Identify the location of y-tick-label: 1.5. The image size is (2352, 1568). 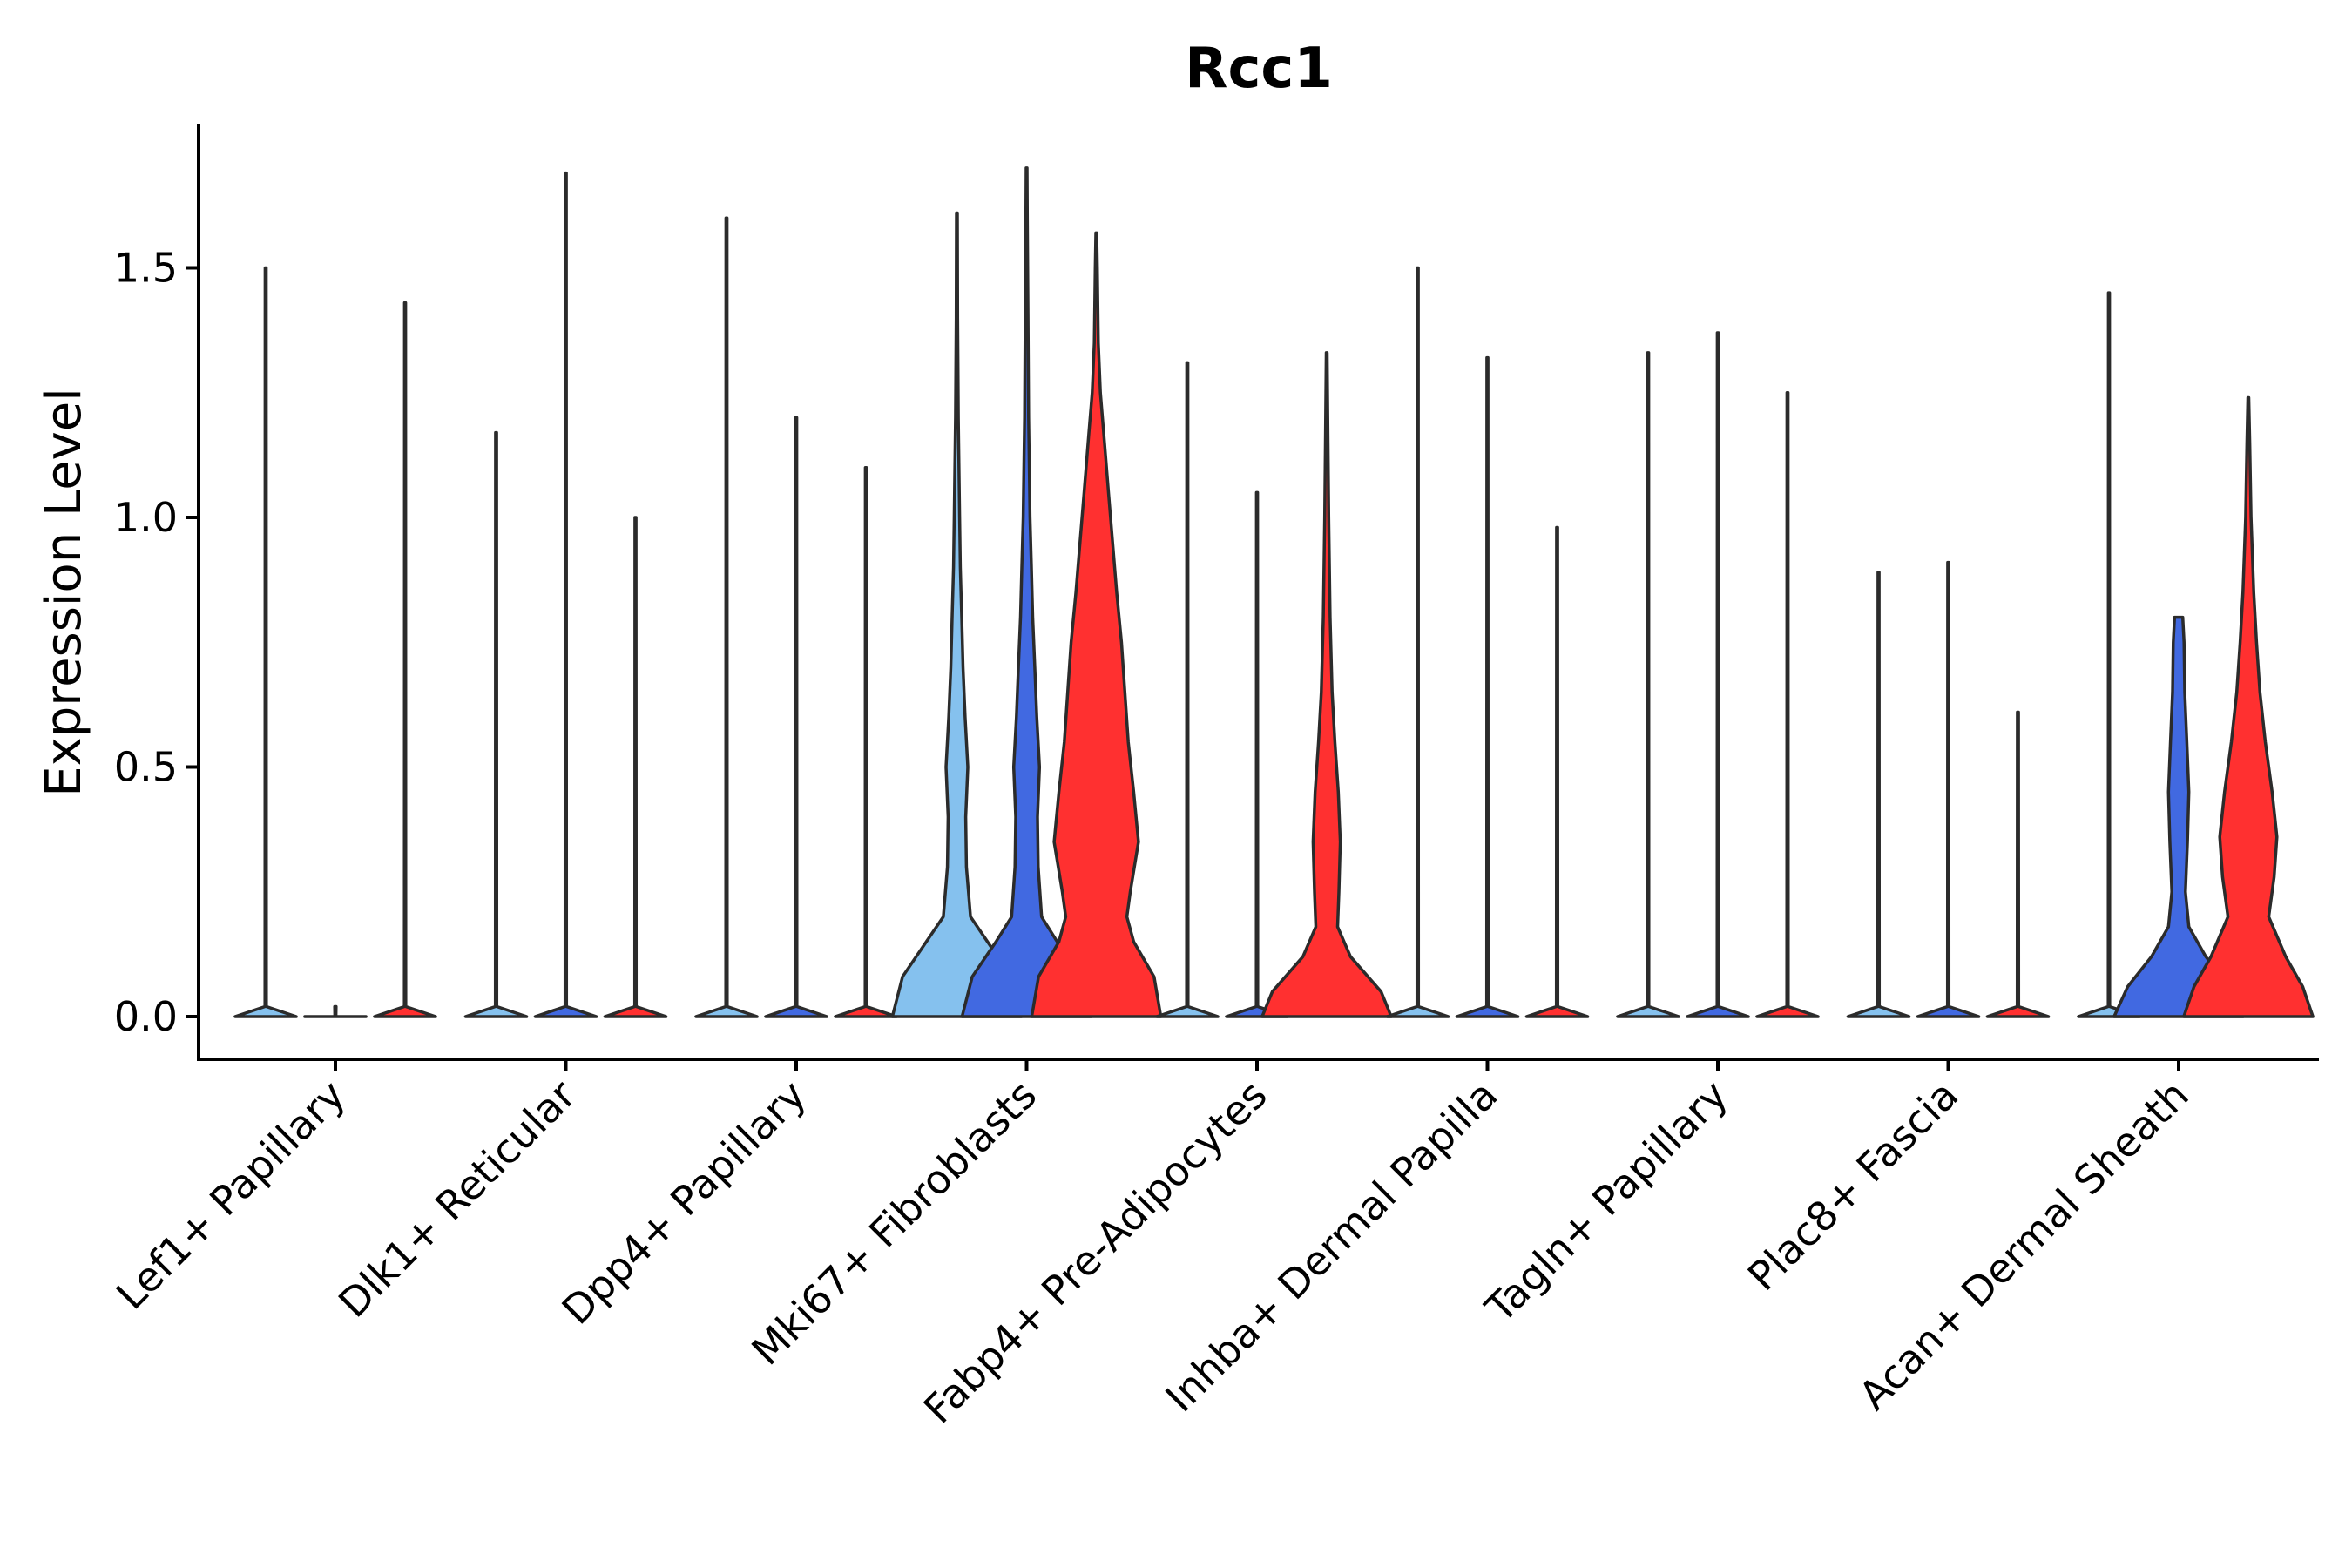
(146, 268).